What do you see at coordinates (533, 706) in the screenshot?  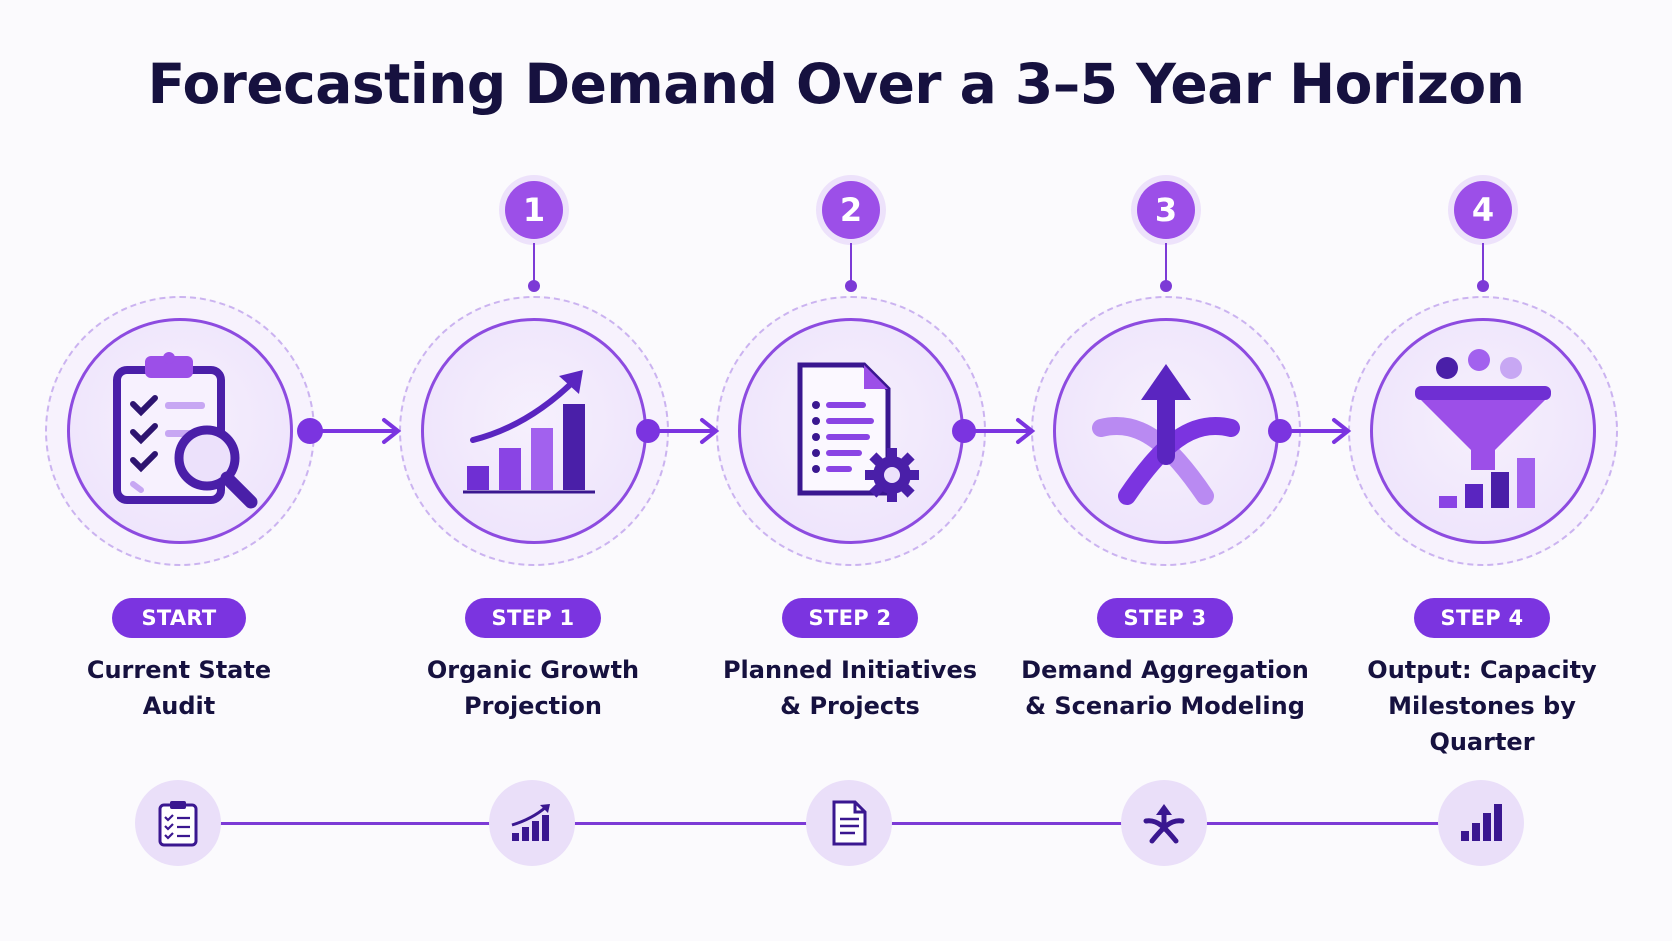 I see `step-1-label-line-2: Projection` at bounding box center [533, 706].